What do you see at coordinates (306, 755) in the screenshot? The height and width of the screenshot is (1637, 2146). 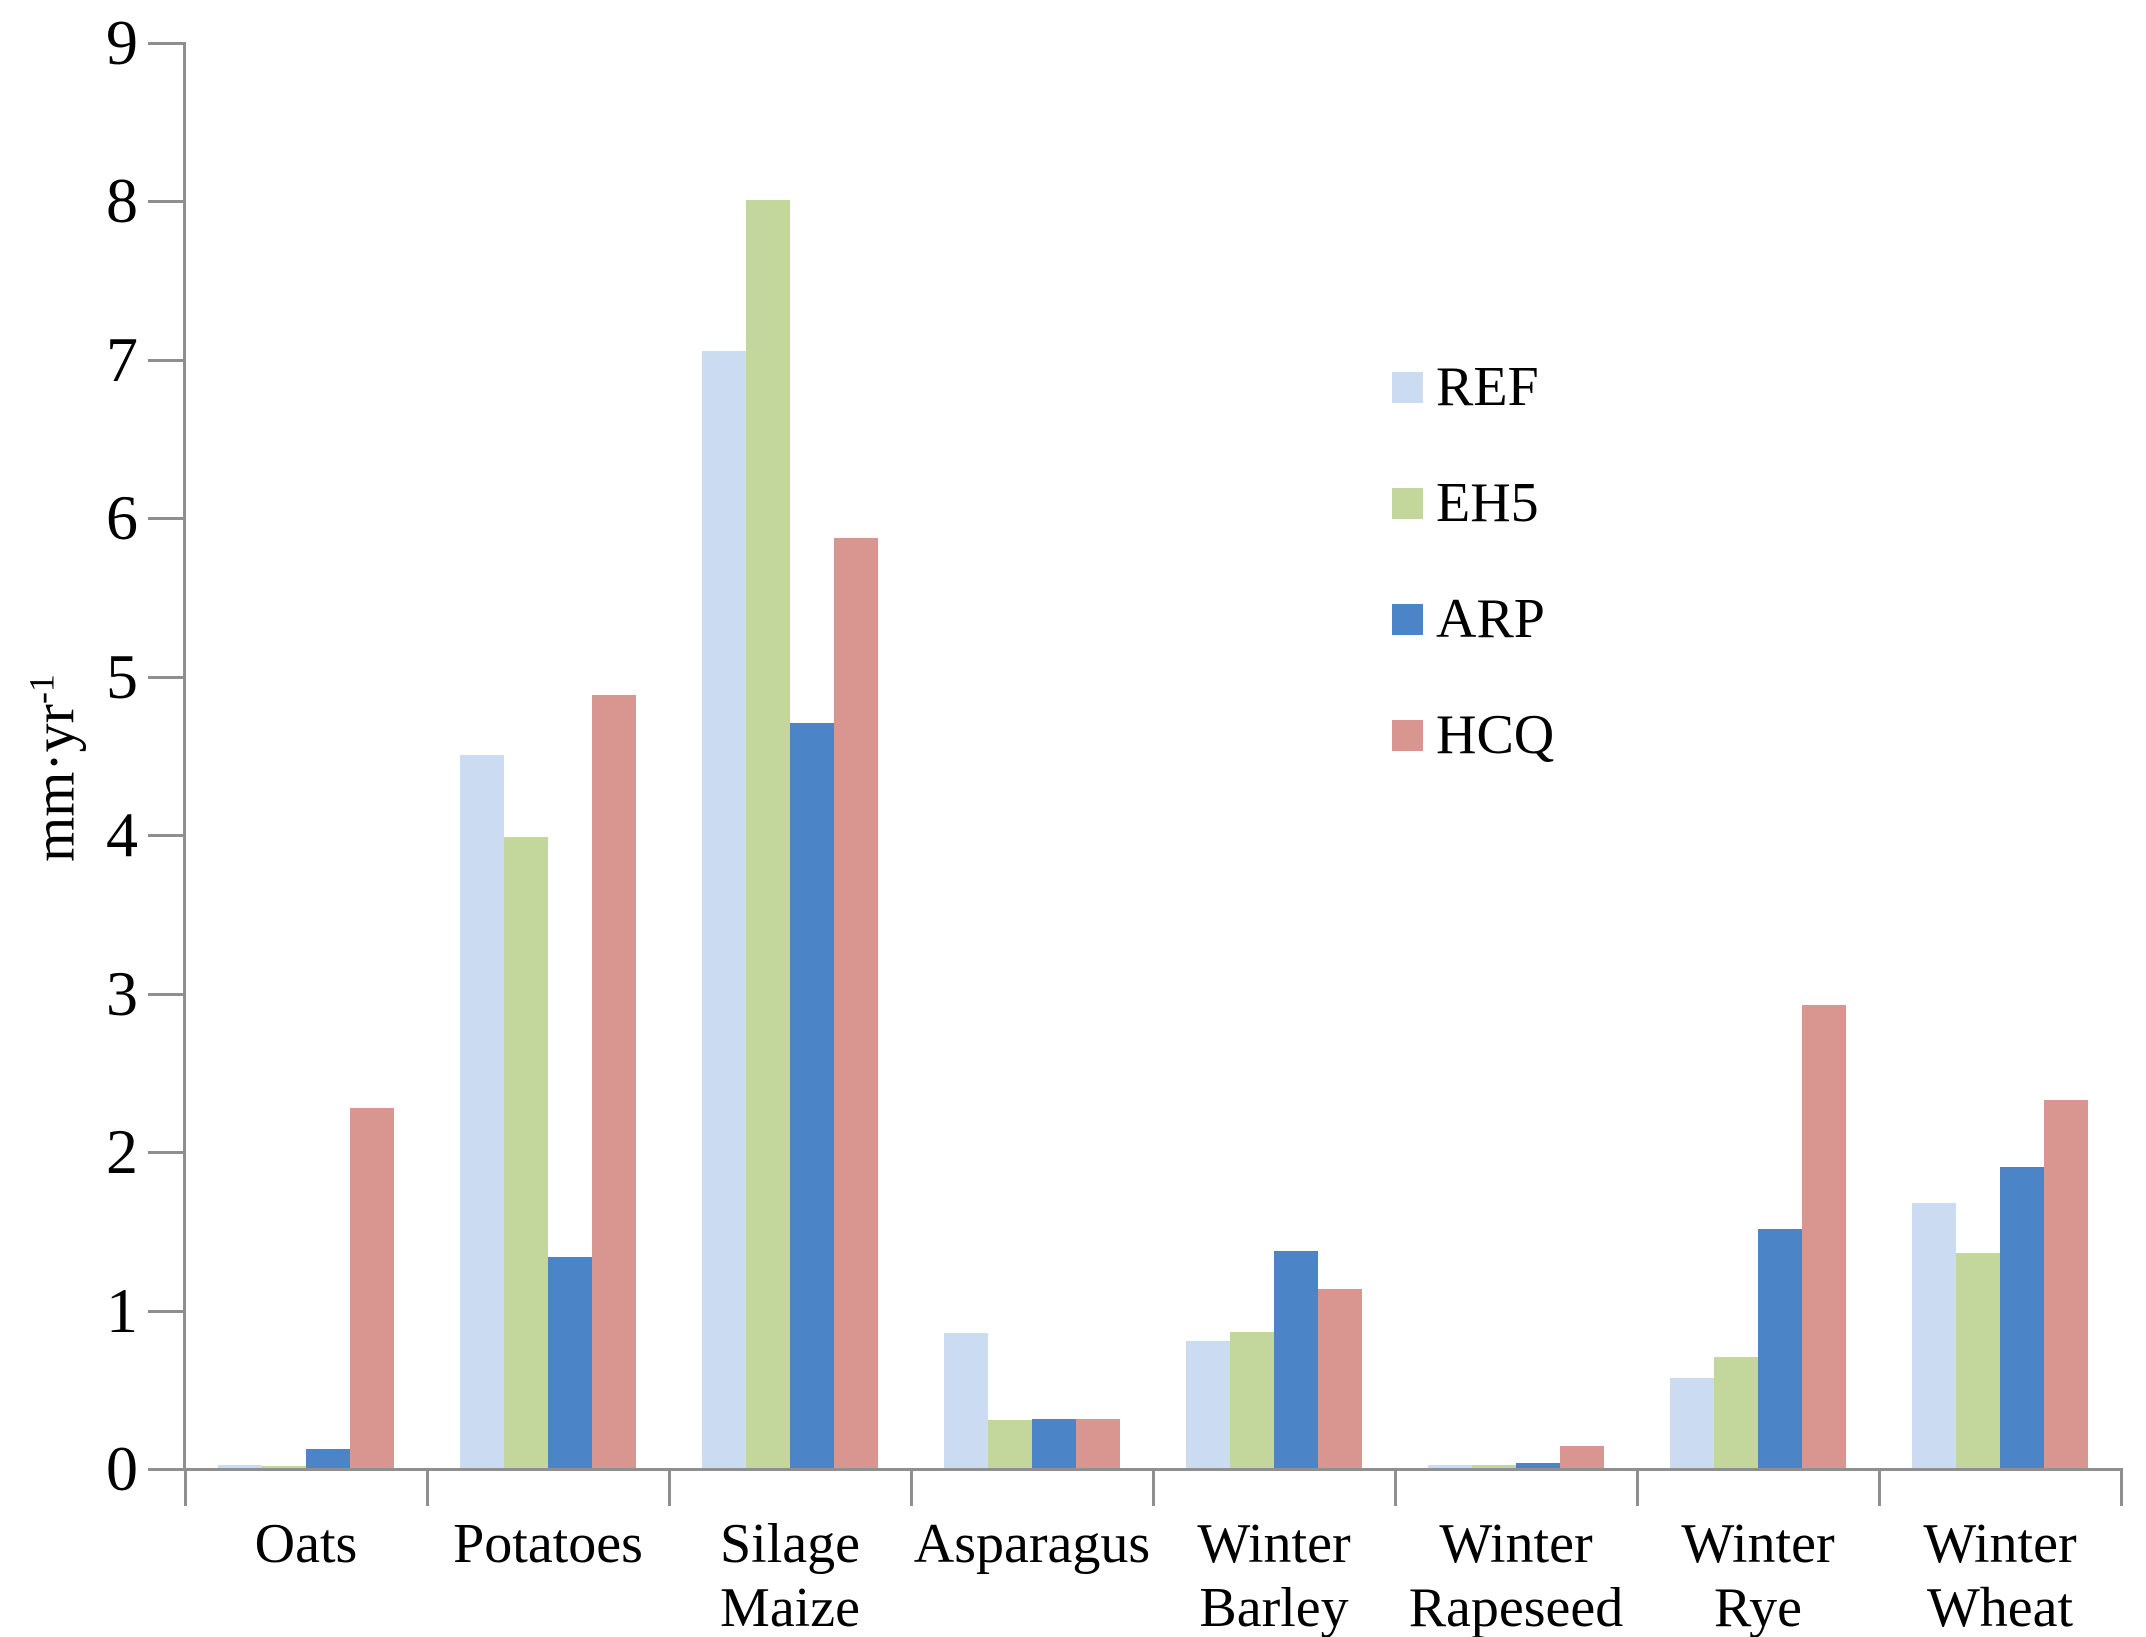 I see `bar-group-oats` at bounding box center [306, 755].